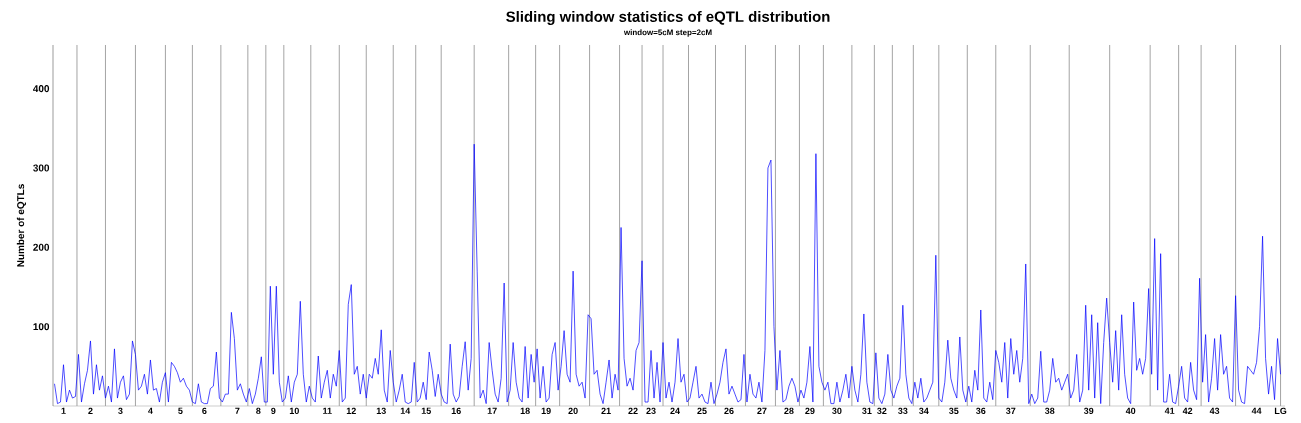 Image resolution: width=1301 pixels, height=423 pixels. Describe the element at coordinates (762, 410) in the screenshot. I see `x-tick-label: 27` at that location.